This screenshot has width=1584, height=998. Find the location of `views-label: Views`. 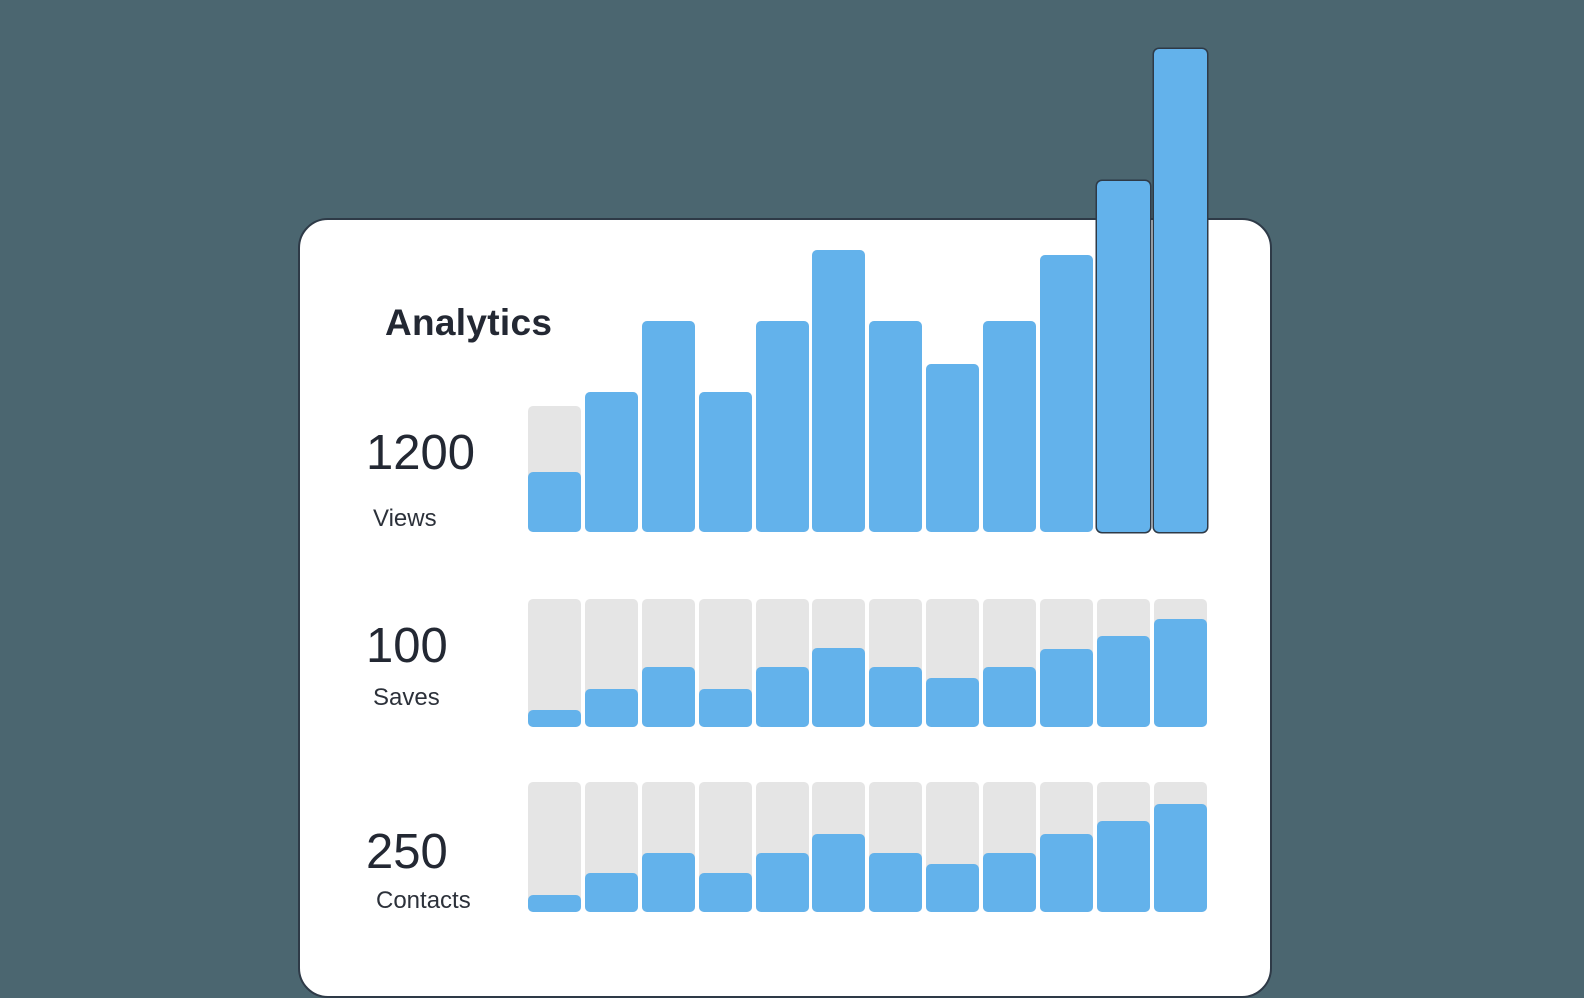

views-label: Views is located at coordinates (405, 518).